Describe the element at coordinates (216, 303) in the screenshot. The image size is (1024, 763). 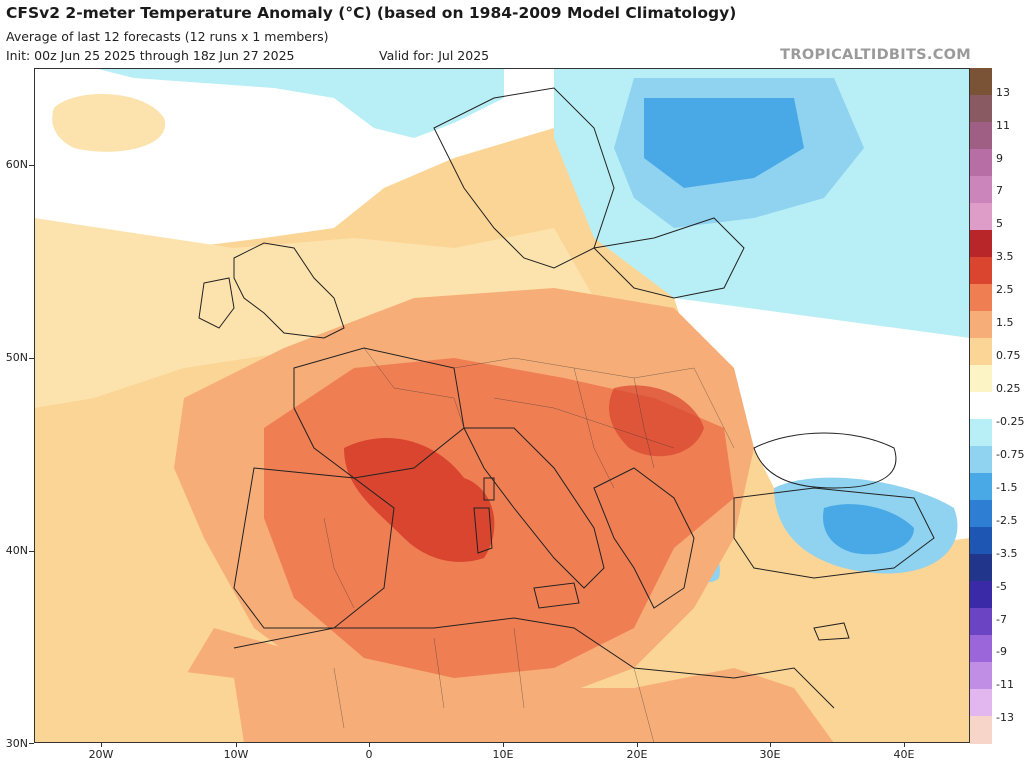
I see `ireland-coast` at that location.